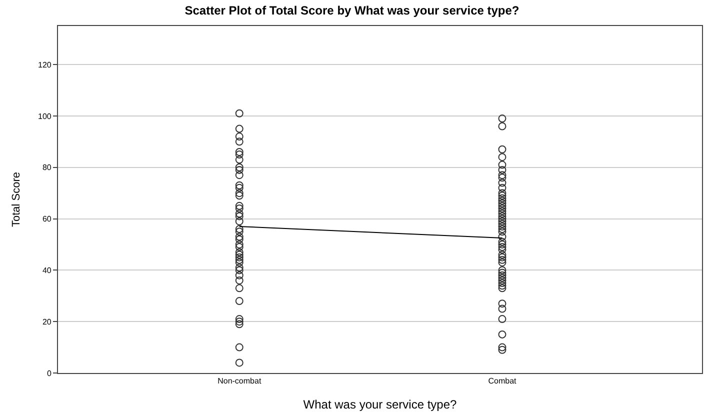 This screenshot has width=704, height=418. Describe the element at coordinates (45, 65) in the screenshot. I see `y-tick-label: 120` at that location.